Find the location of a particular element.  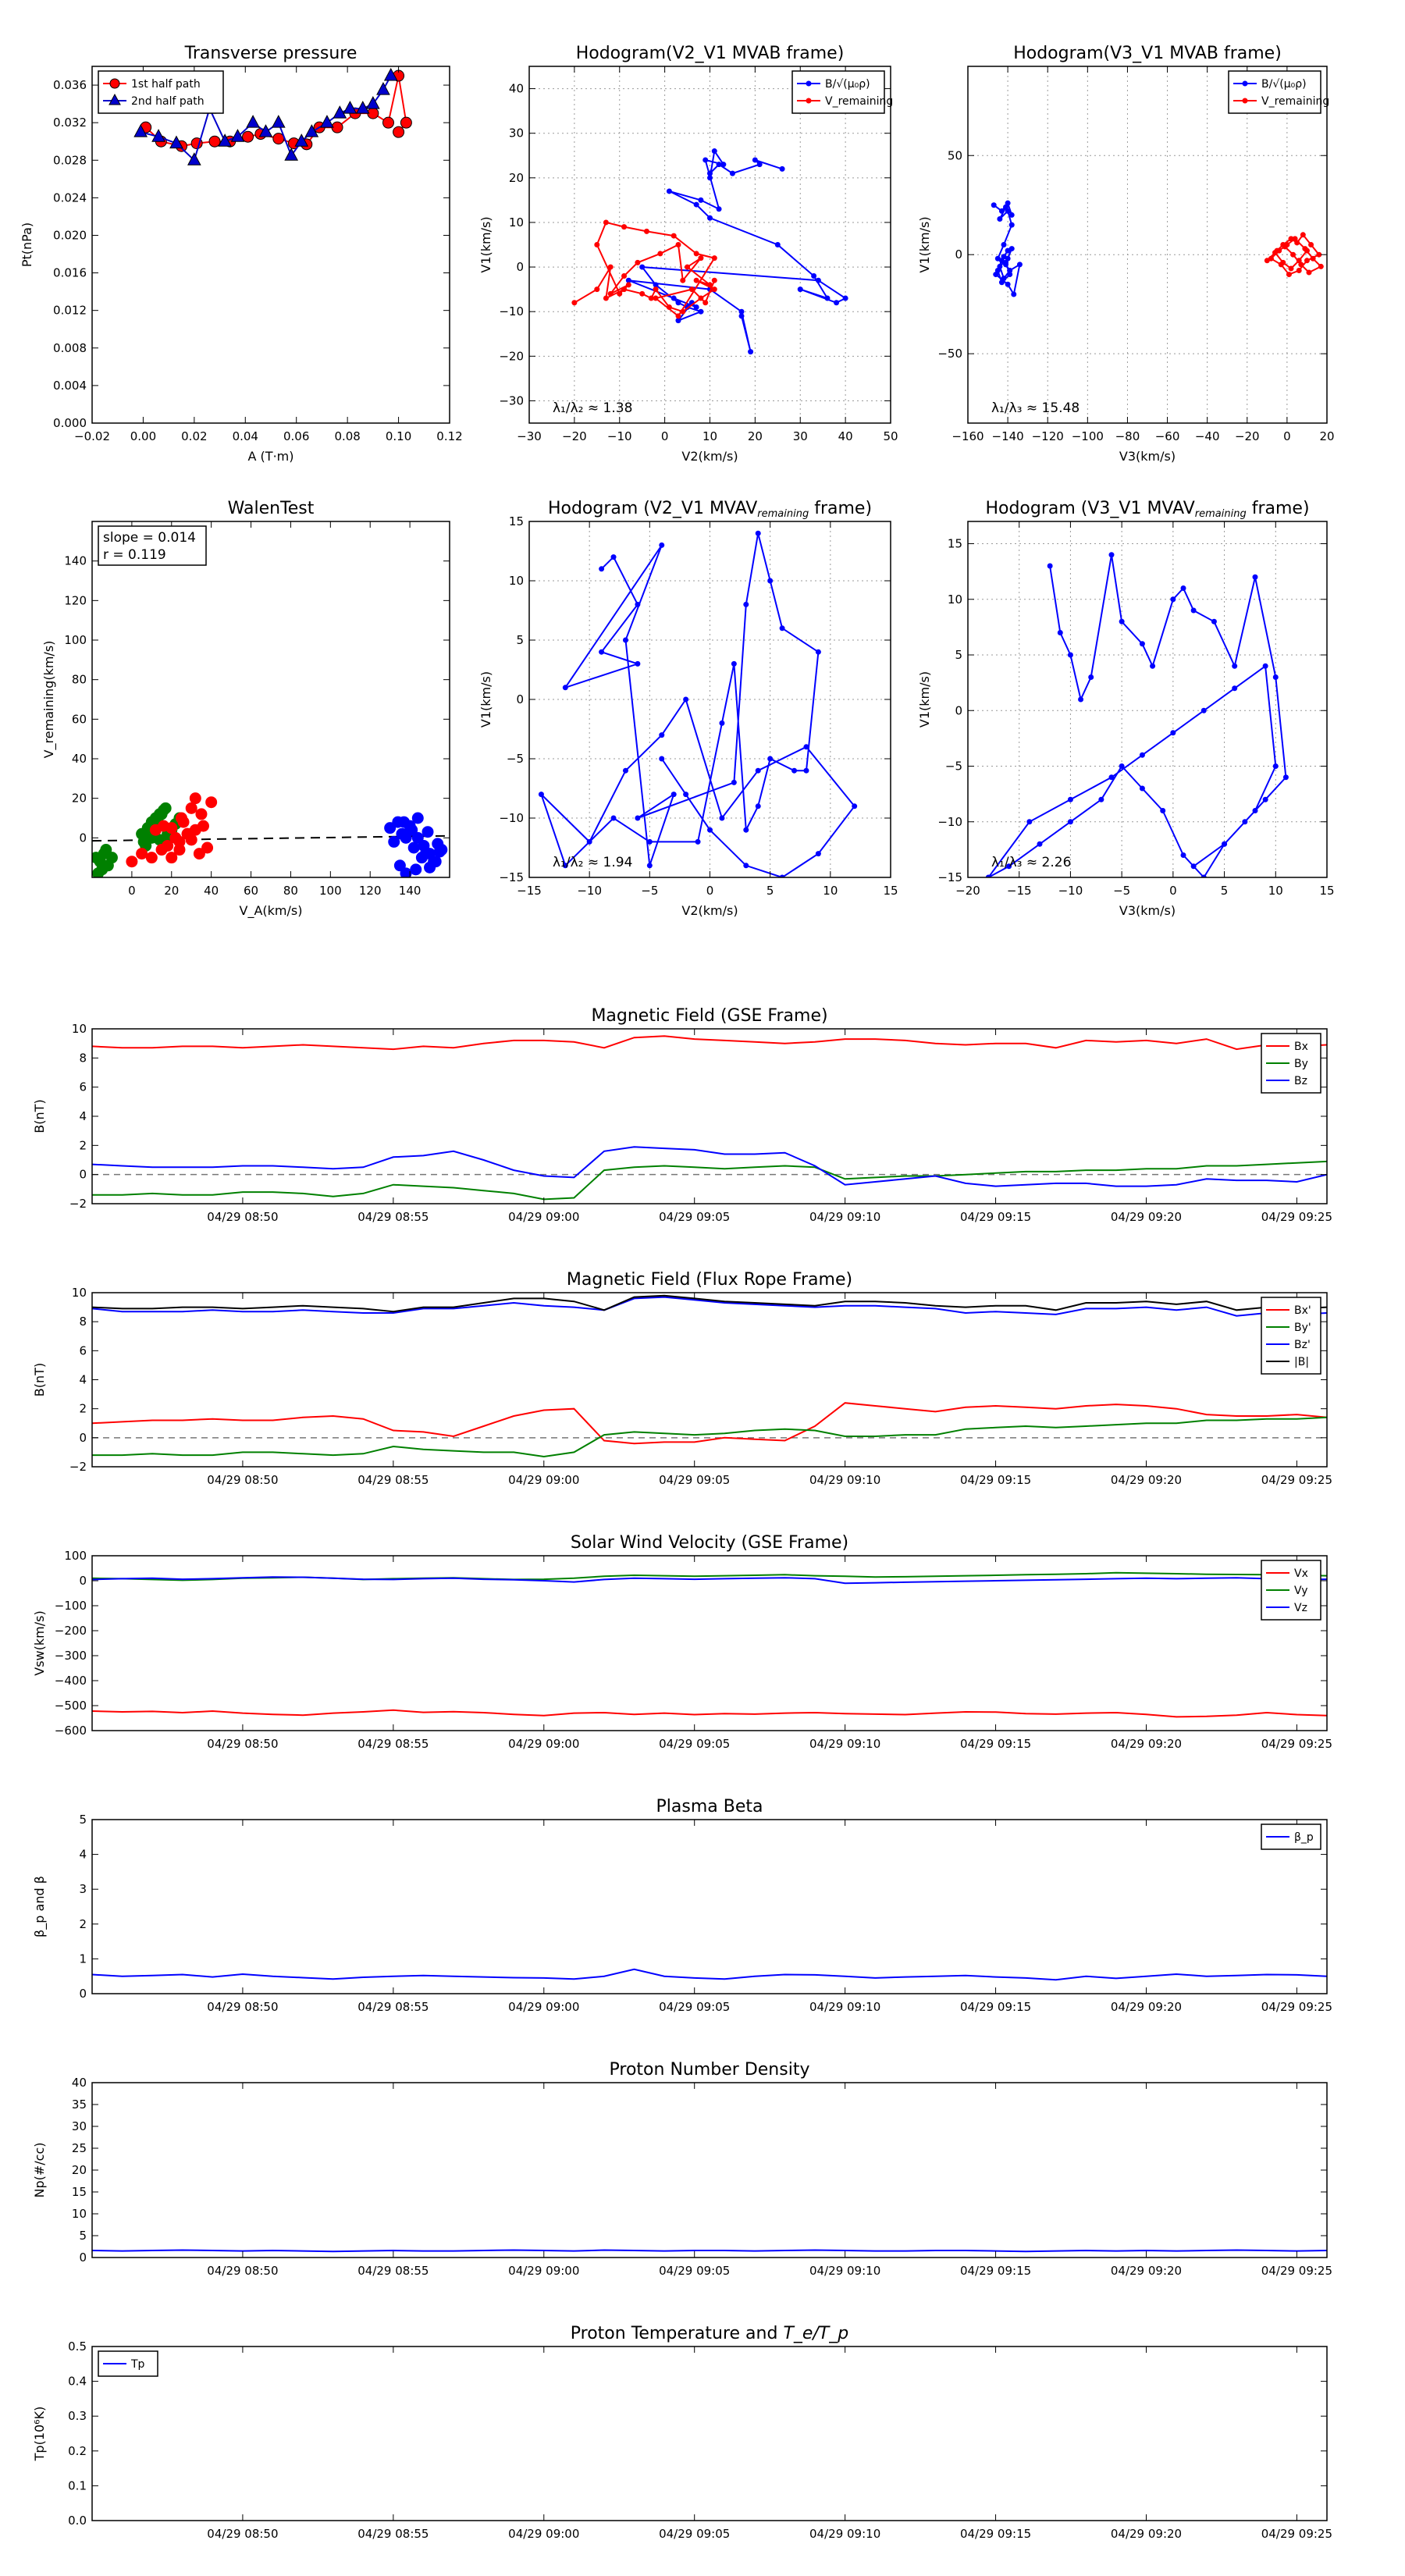

legend: Bx By Bz is located at coordinates (1291, 1063).